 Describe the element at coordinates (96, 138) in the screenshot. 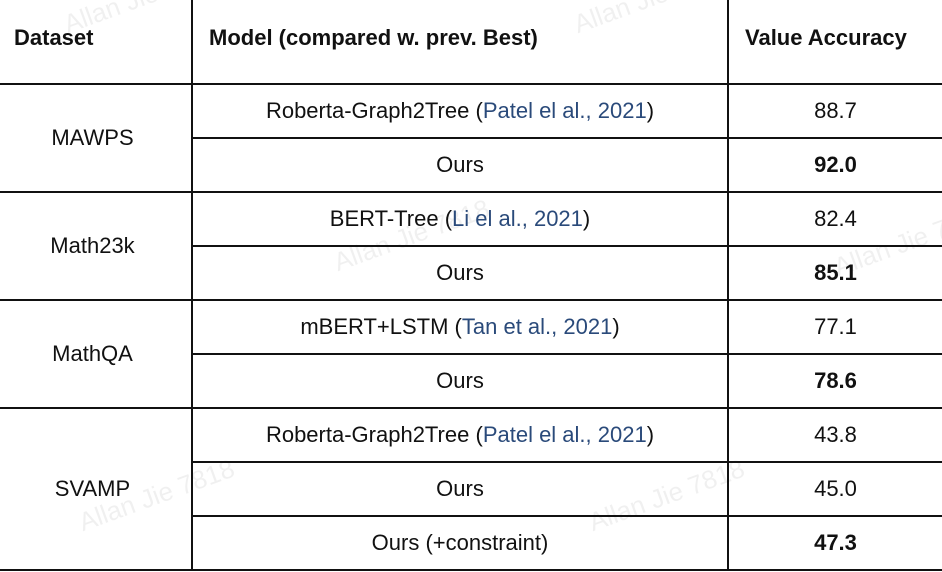

I see `dataset-cell: MAWPS` at that location.